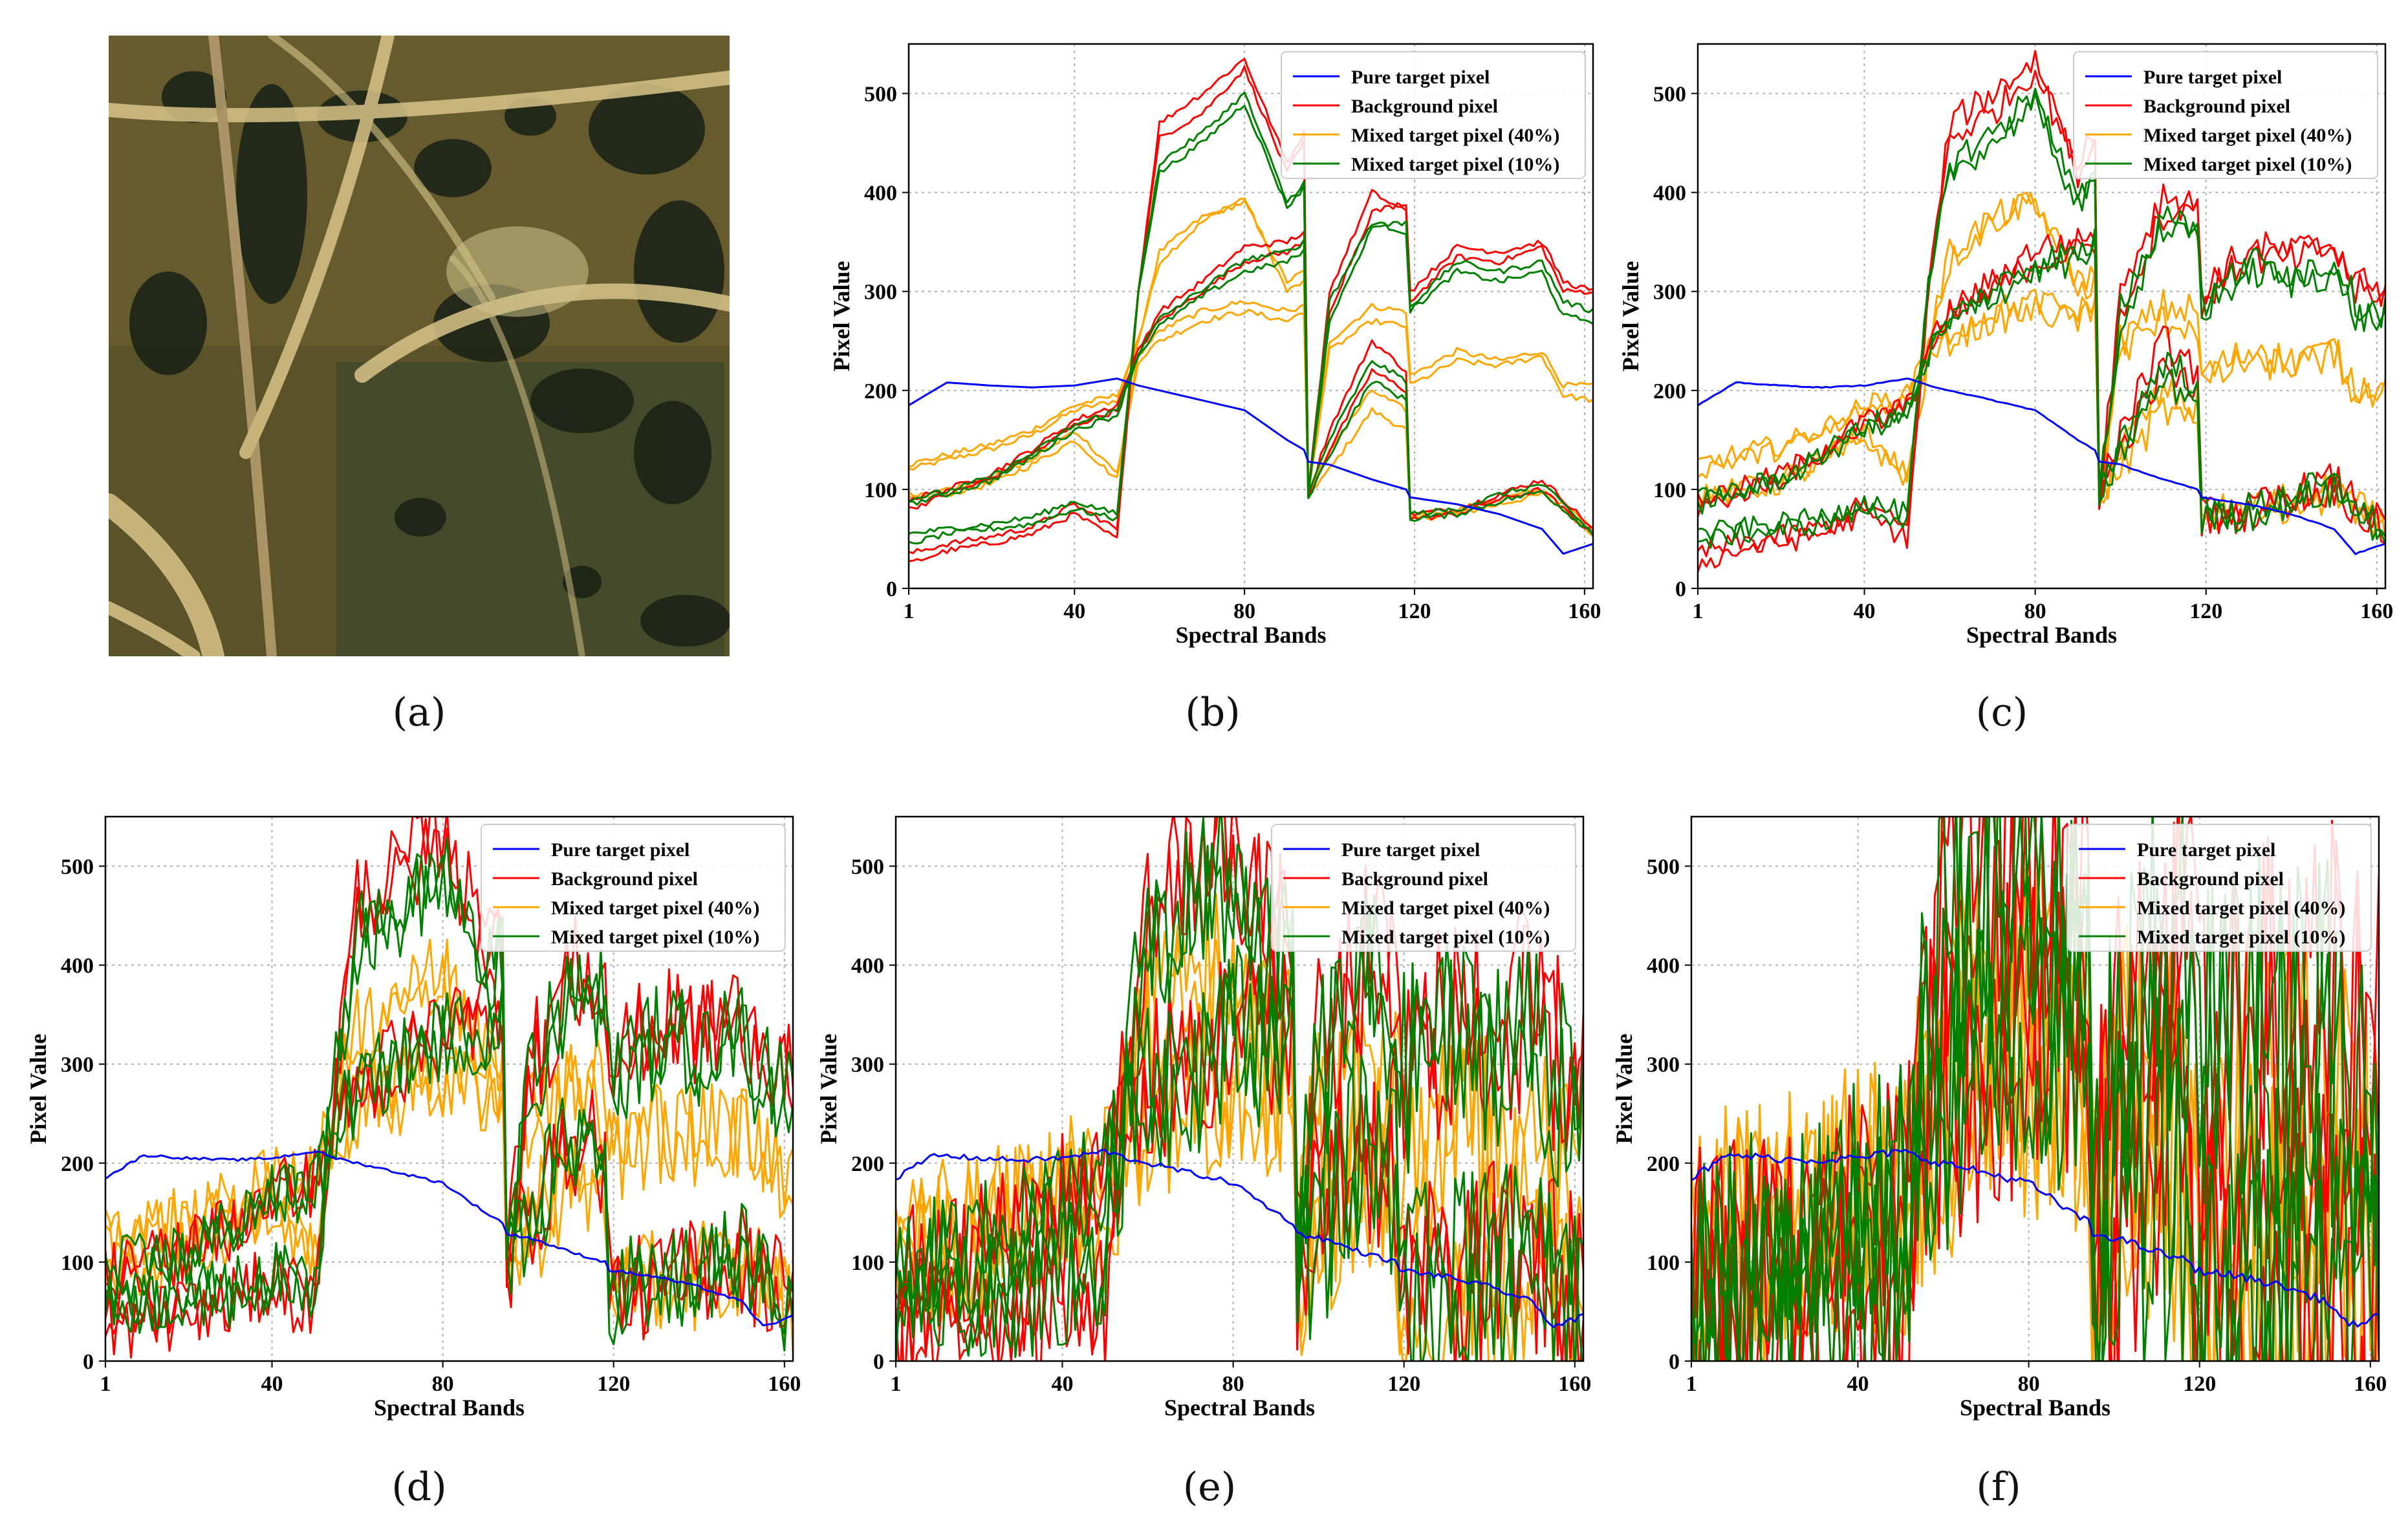 The height and width of the screenshot is (1524, 2408). What do you see at coordinates (77, 1164) in the screenshot?
I see `y-tick-label: 200` at bounding box center [77, 1164].